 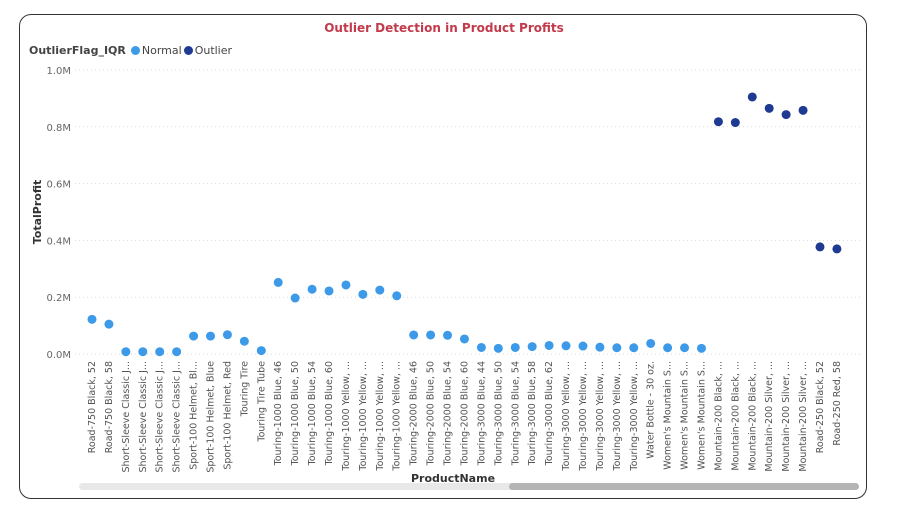 What do you see at coordinates (58, 241) in the screenshot?
I see `y-tick-label: 0.4M` at bounding box center [58, 241].